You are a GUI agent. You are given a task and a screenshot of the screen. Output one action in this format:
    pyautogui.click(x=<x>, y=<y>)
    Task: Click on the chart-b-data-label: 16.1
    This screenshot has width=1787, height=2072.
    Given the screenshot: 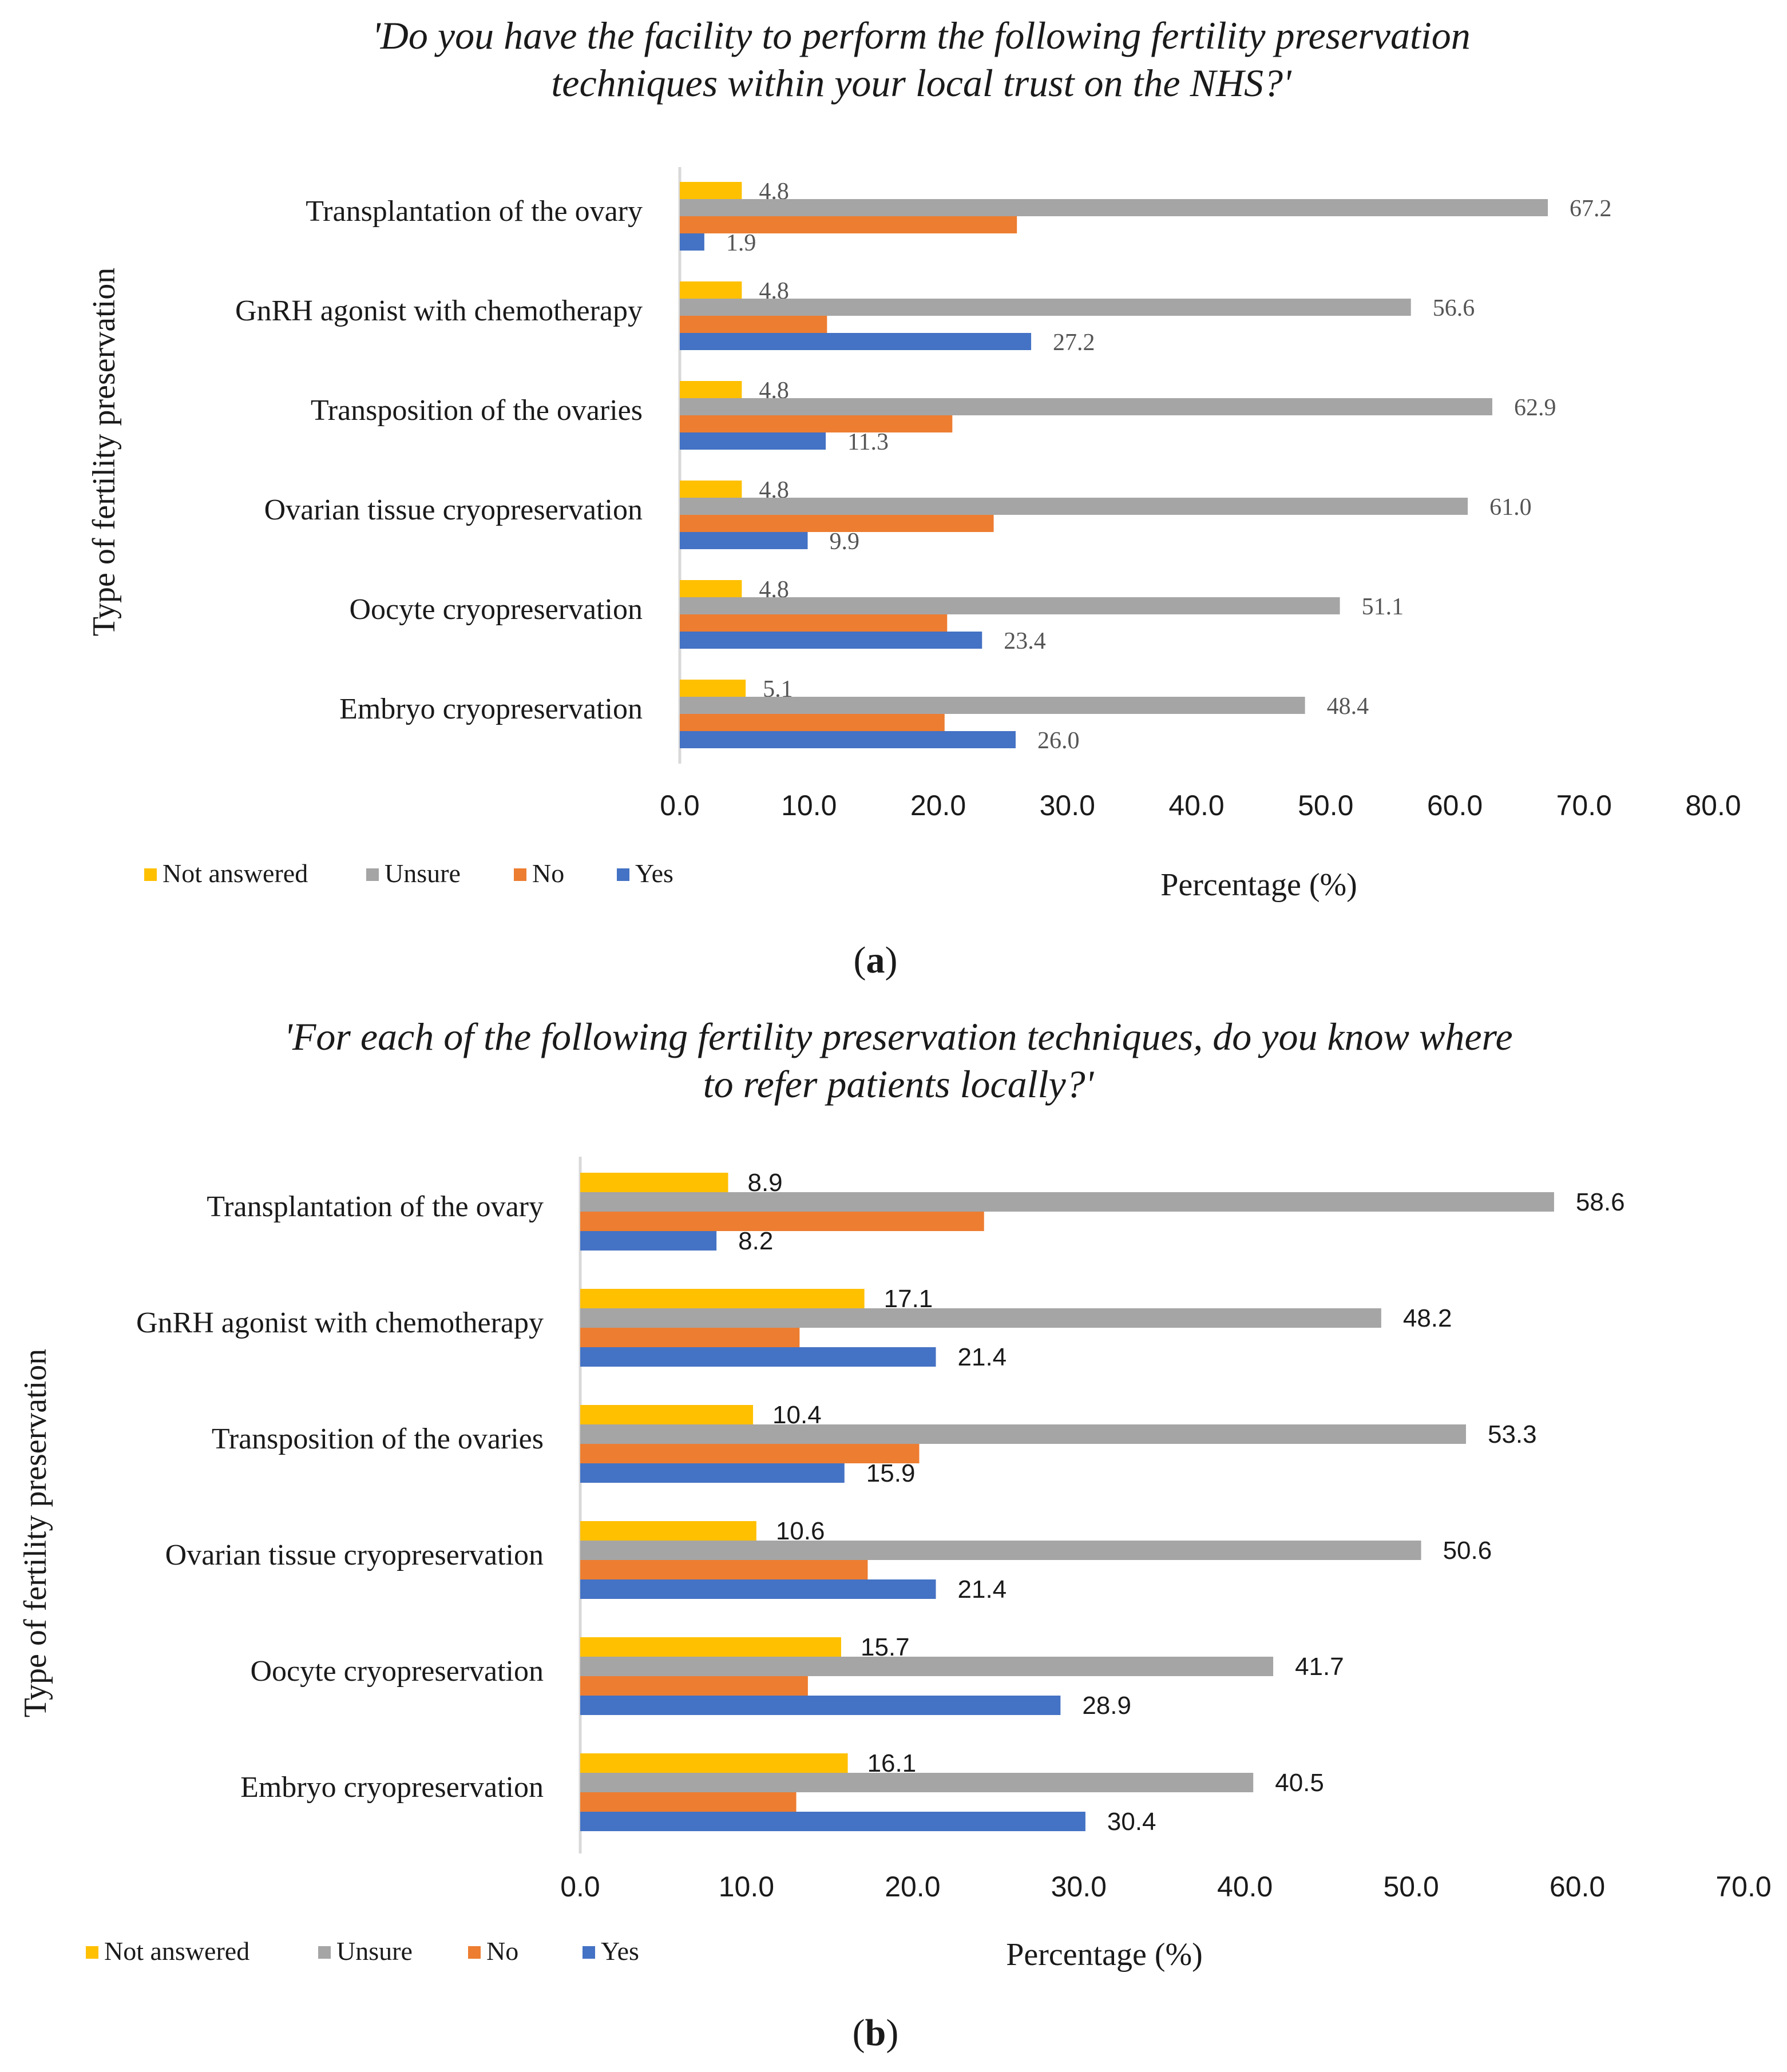 What is the action you would take?
    pyautogui.click(x=892, y=1763)
    